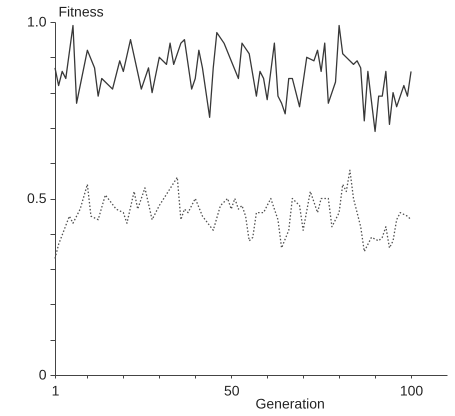  Describe the element at coordinates (81, 12) in the screenshot. I see `y-axis-title: Fitness` at that location.